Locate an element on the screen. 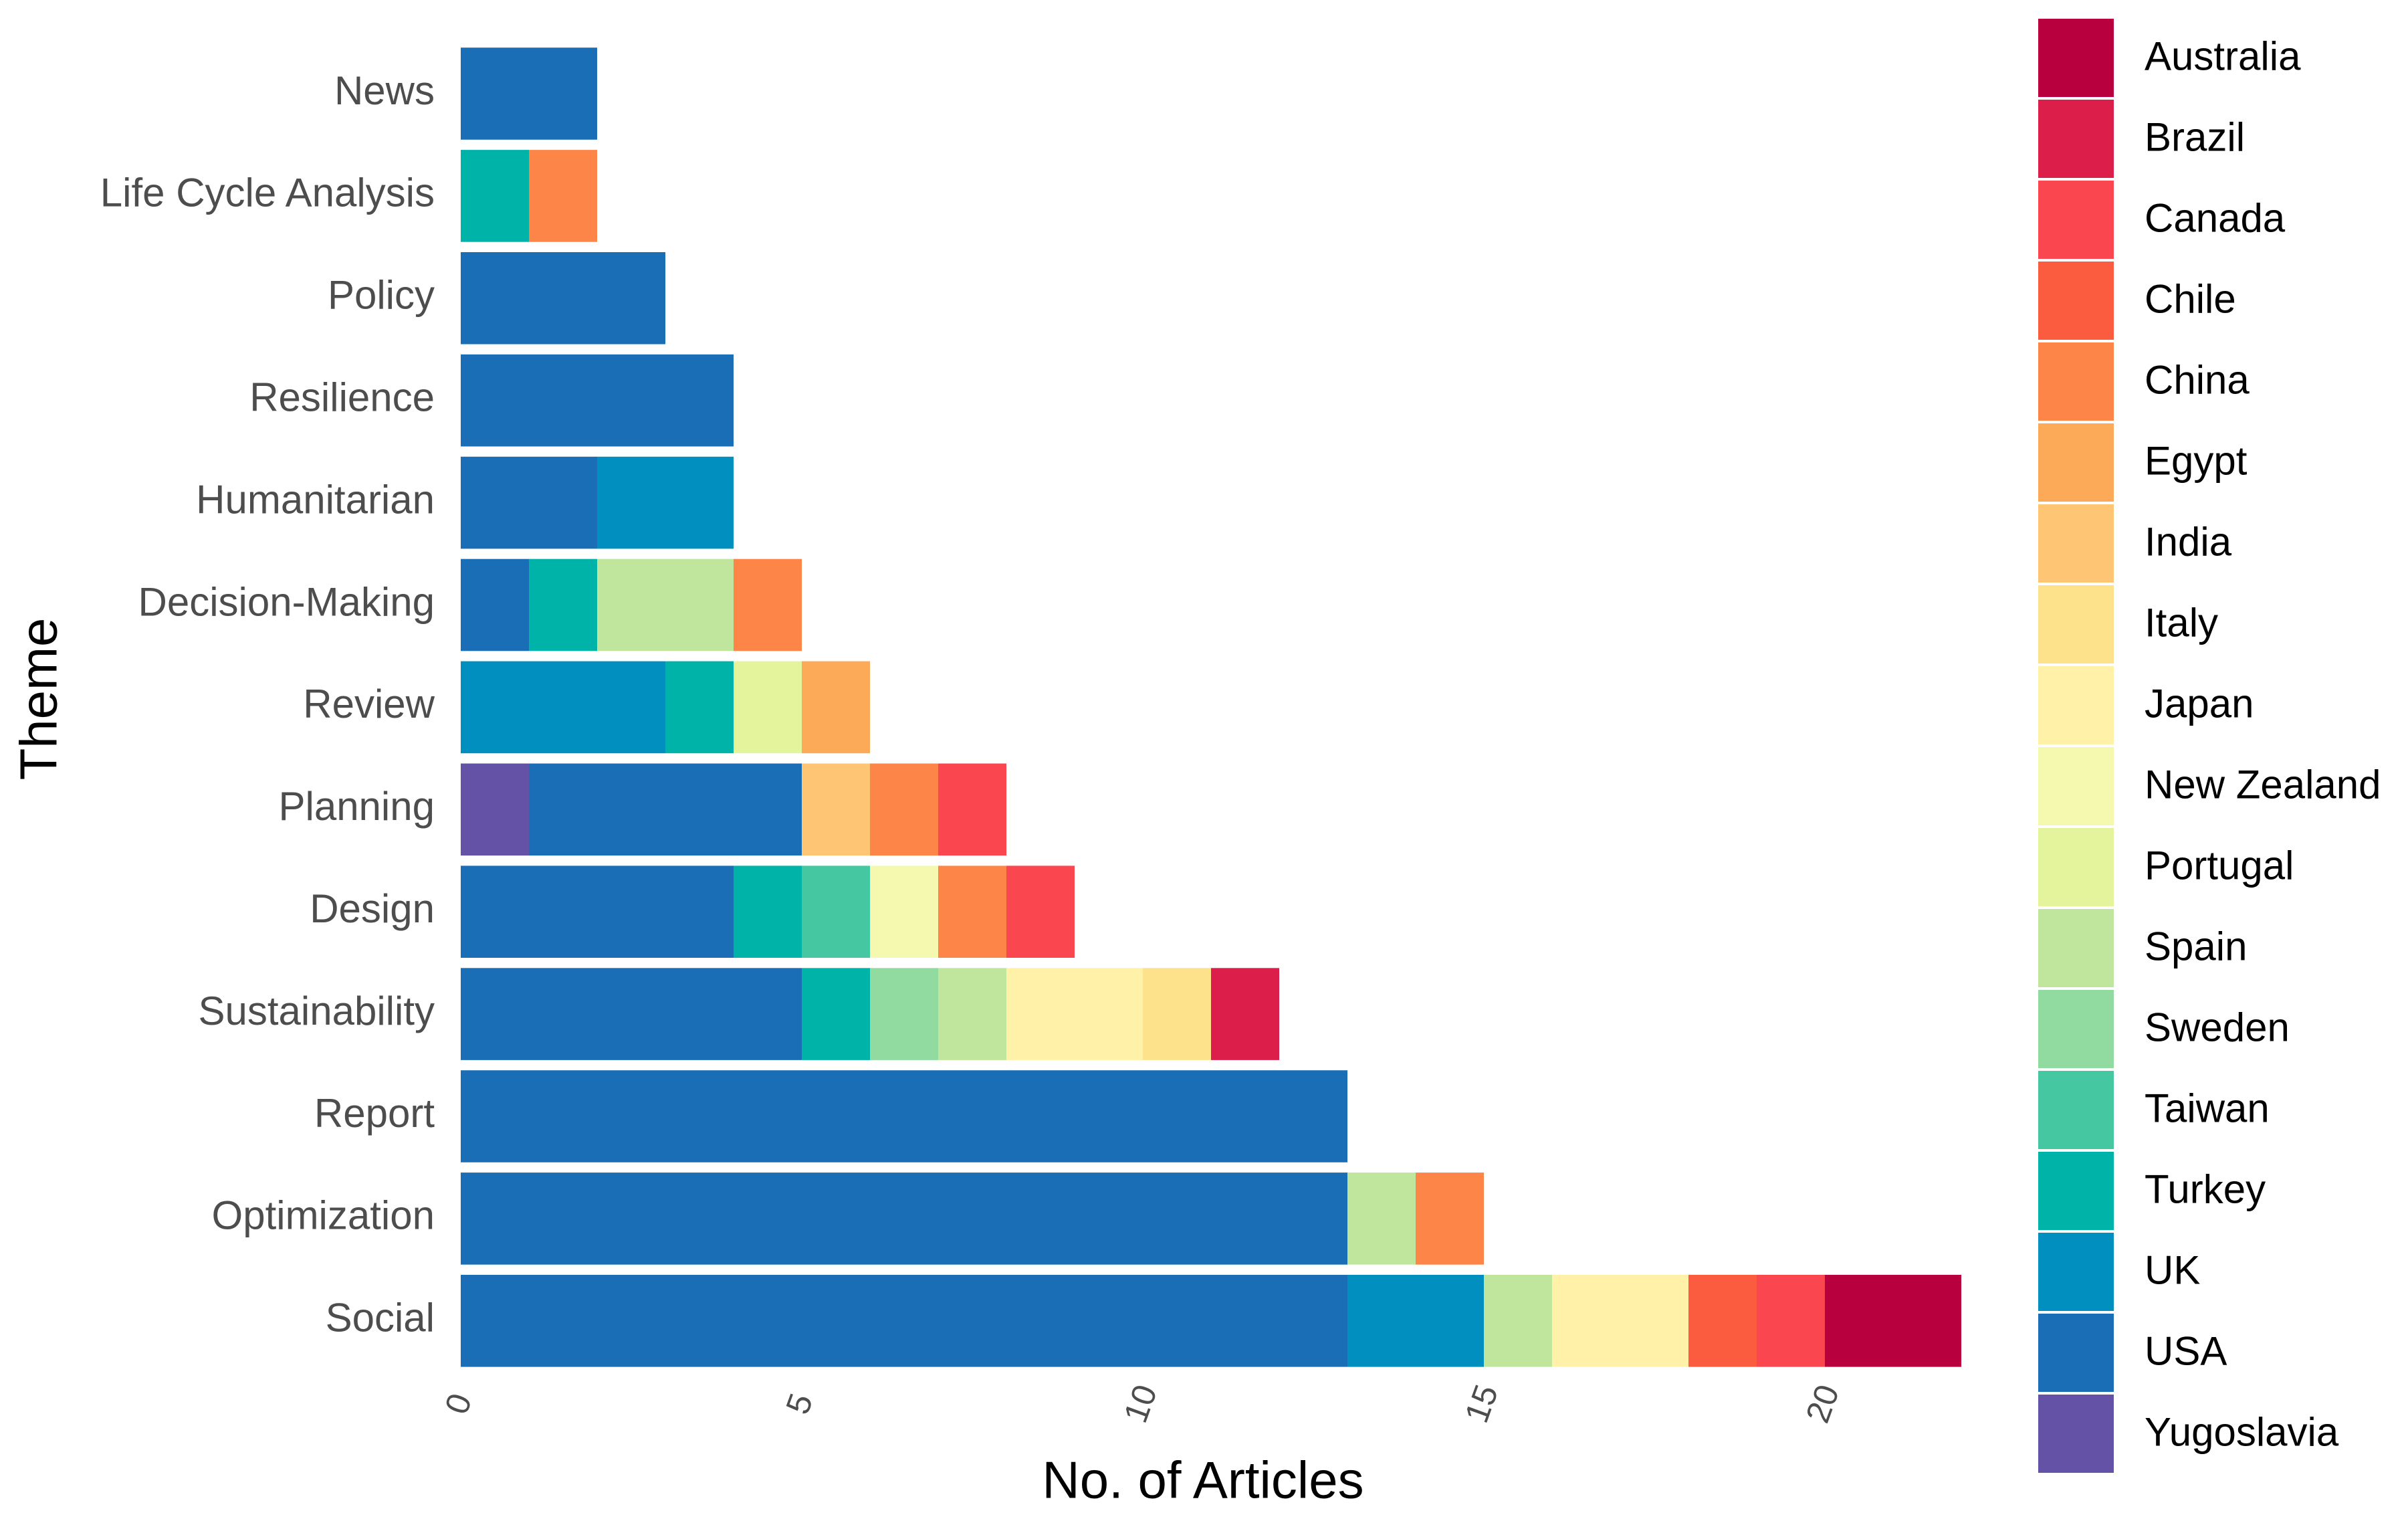 The height and width of the screenshot is (1529, 2408). y-tick-label: Social is located at coordinates (380, 1318).